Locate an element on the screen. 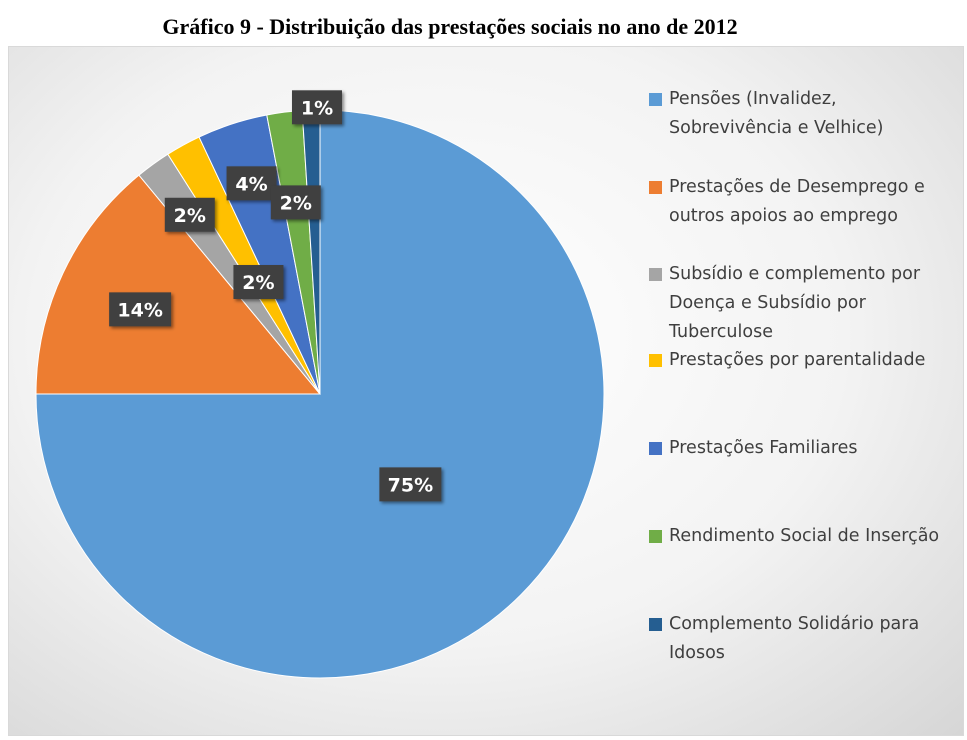  data-label: 4% is located at coordinates (251, 183).